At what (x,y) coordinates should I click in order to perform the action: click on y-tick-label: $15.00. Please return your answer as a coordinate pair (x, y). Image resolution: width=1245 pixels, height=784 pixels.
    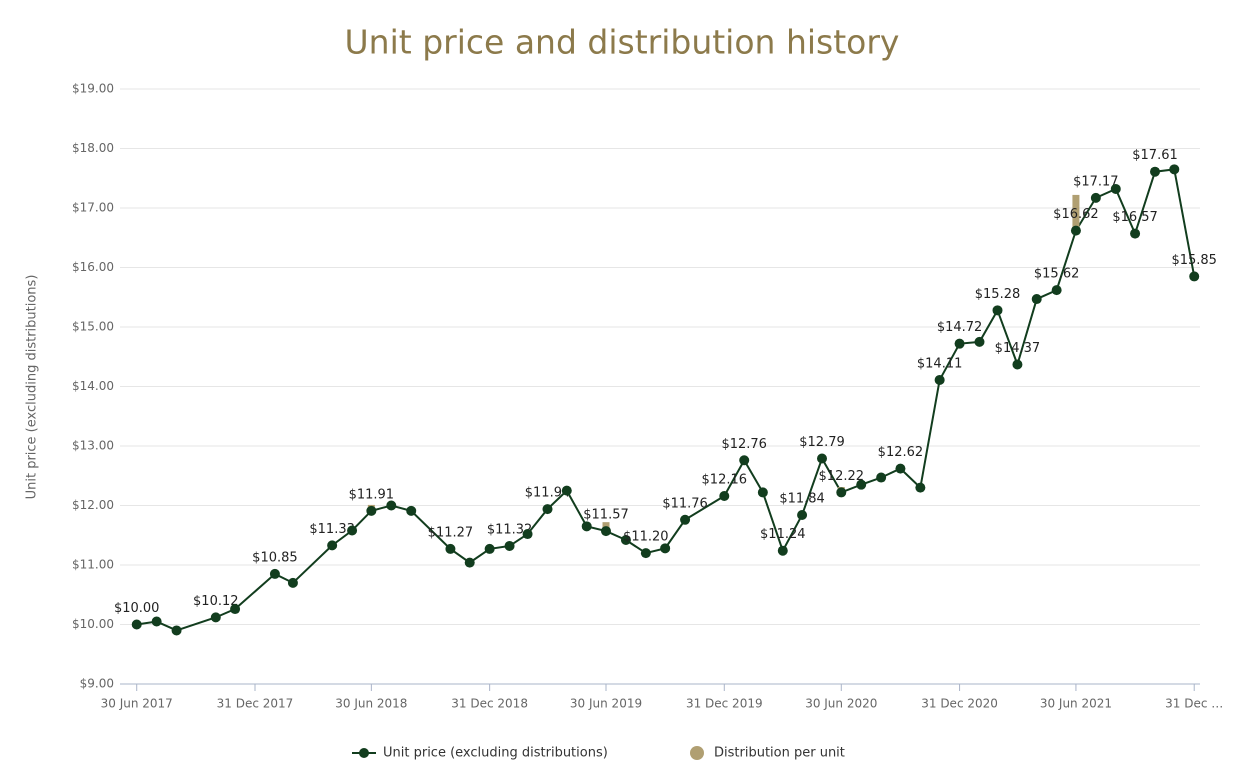
    Looking at the image, I should click on (93, 327).